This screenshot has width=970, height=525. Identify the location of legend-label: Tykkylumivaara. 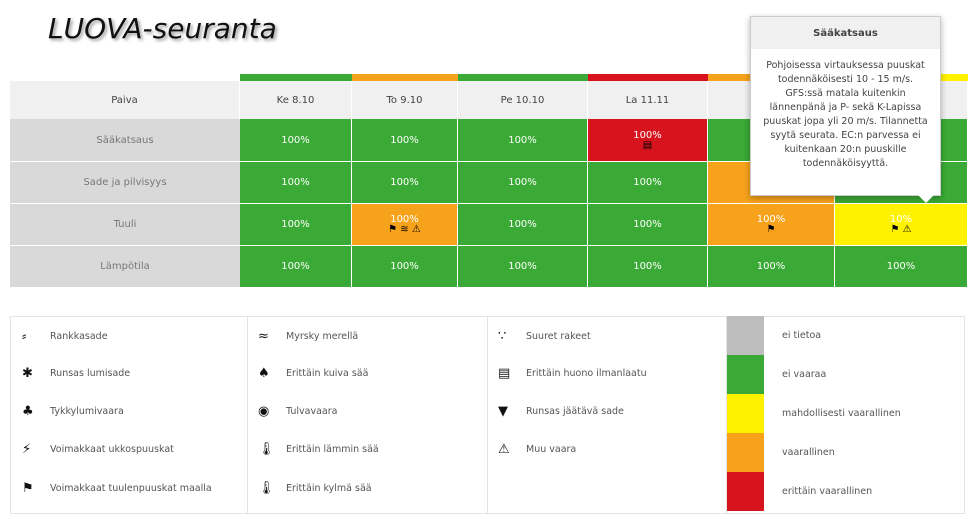
(87, 411).